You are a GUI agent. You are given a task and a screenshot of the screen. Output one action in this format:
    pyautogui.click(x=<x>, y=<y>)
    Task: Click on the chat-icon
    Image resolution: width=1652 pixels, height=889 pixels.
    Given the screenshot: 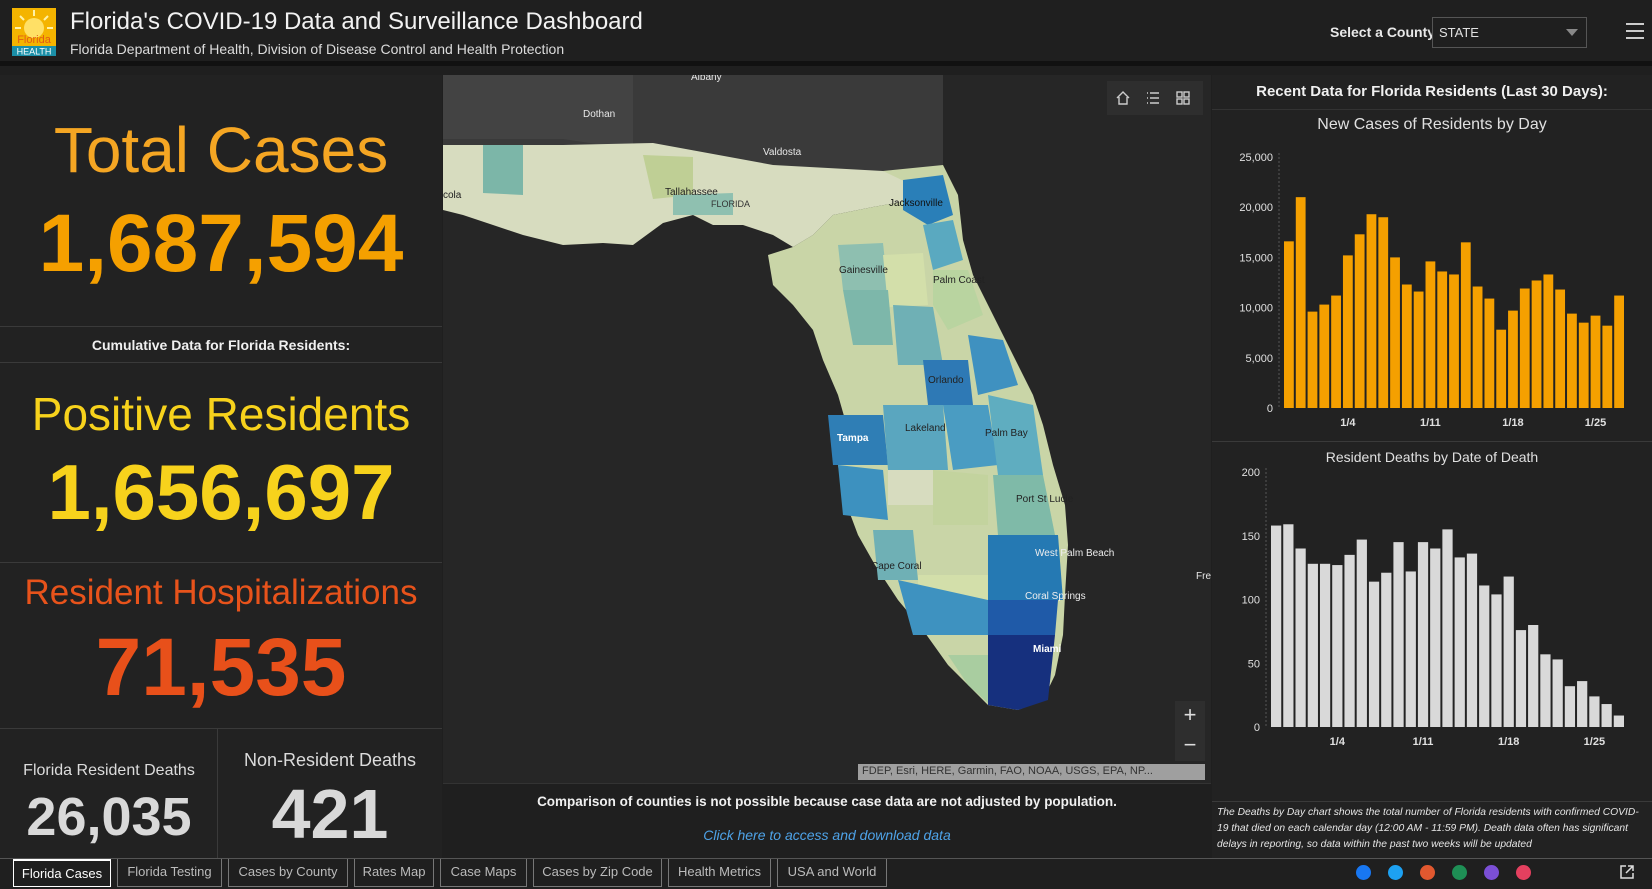 What is the action you would take?
    pyautogui.click(x=1491, y=872)
    